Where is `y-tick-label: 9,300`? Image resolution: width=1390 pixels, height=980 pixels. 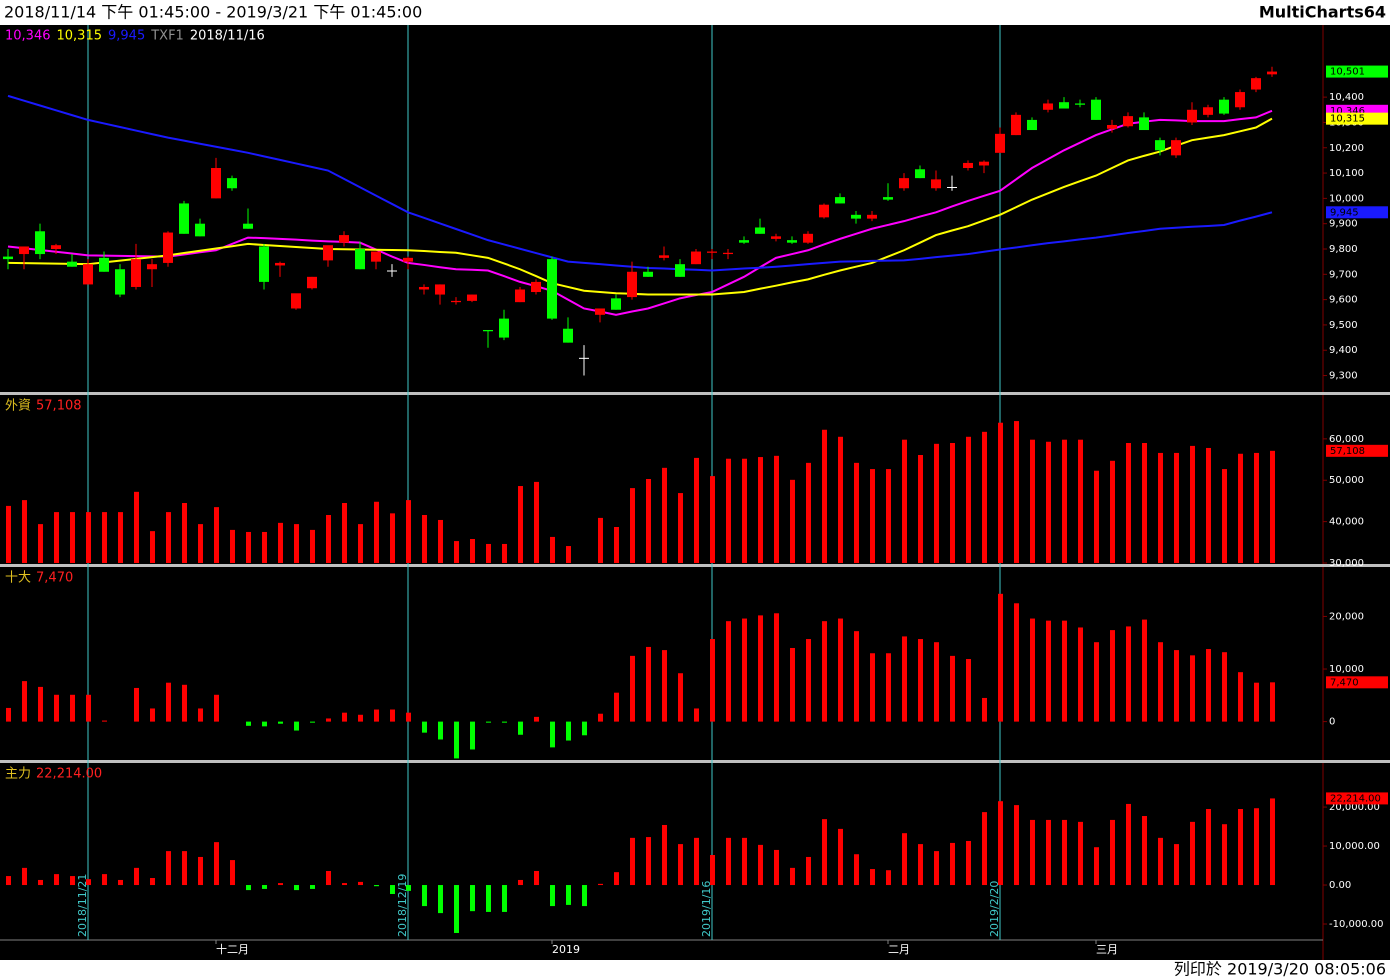
y-tick-label: 9,300 is located at coordinates (1343, 376).